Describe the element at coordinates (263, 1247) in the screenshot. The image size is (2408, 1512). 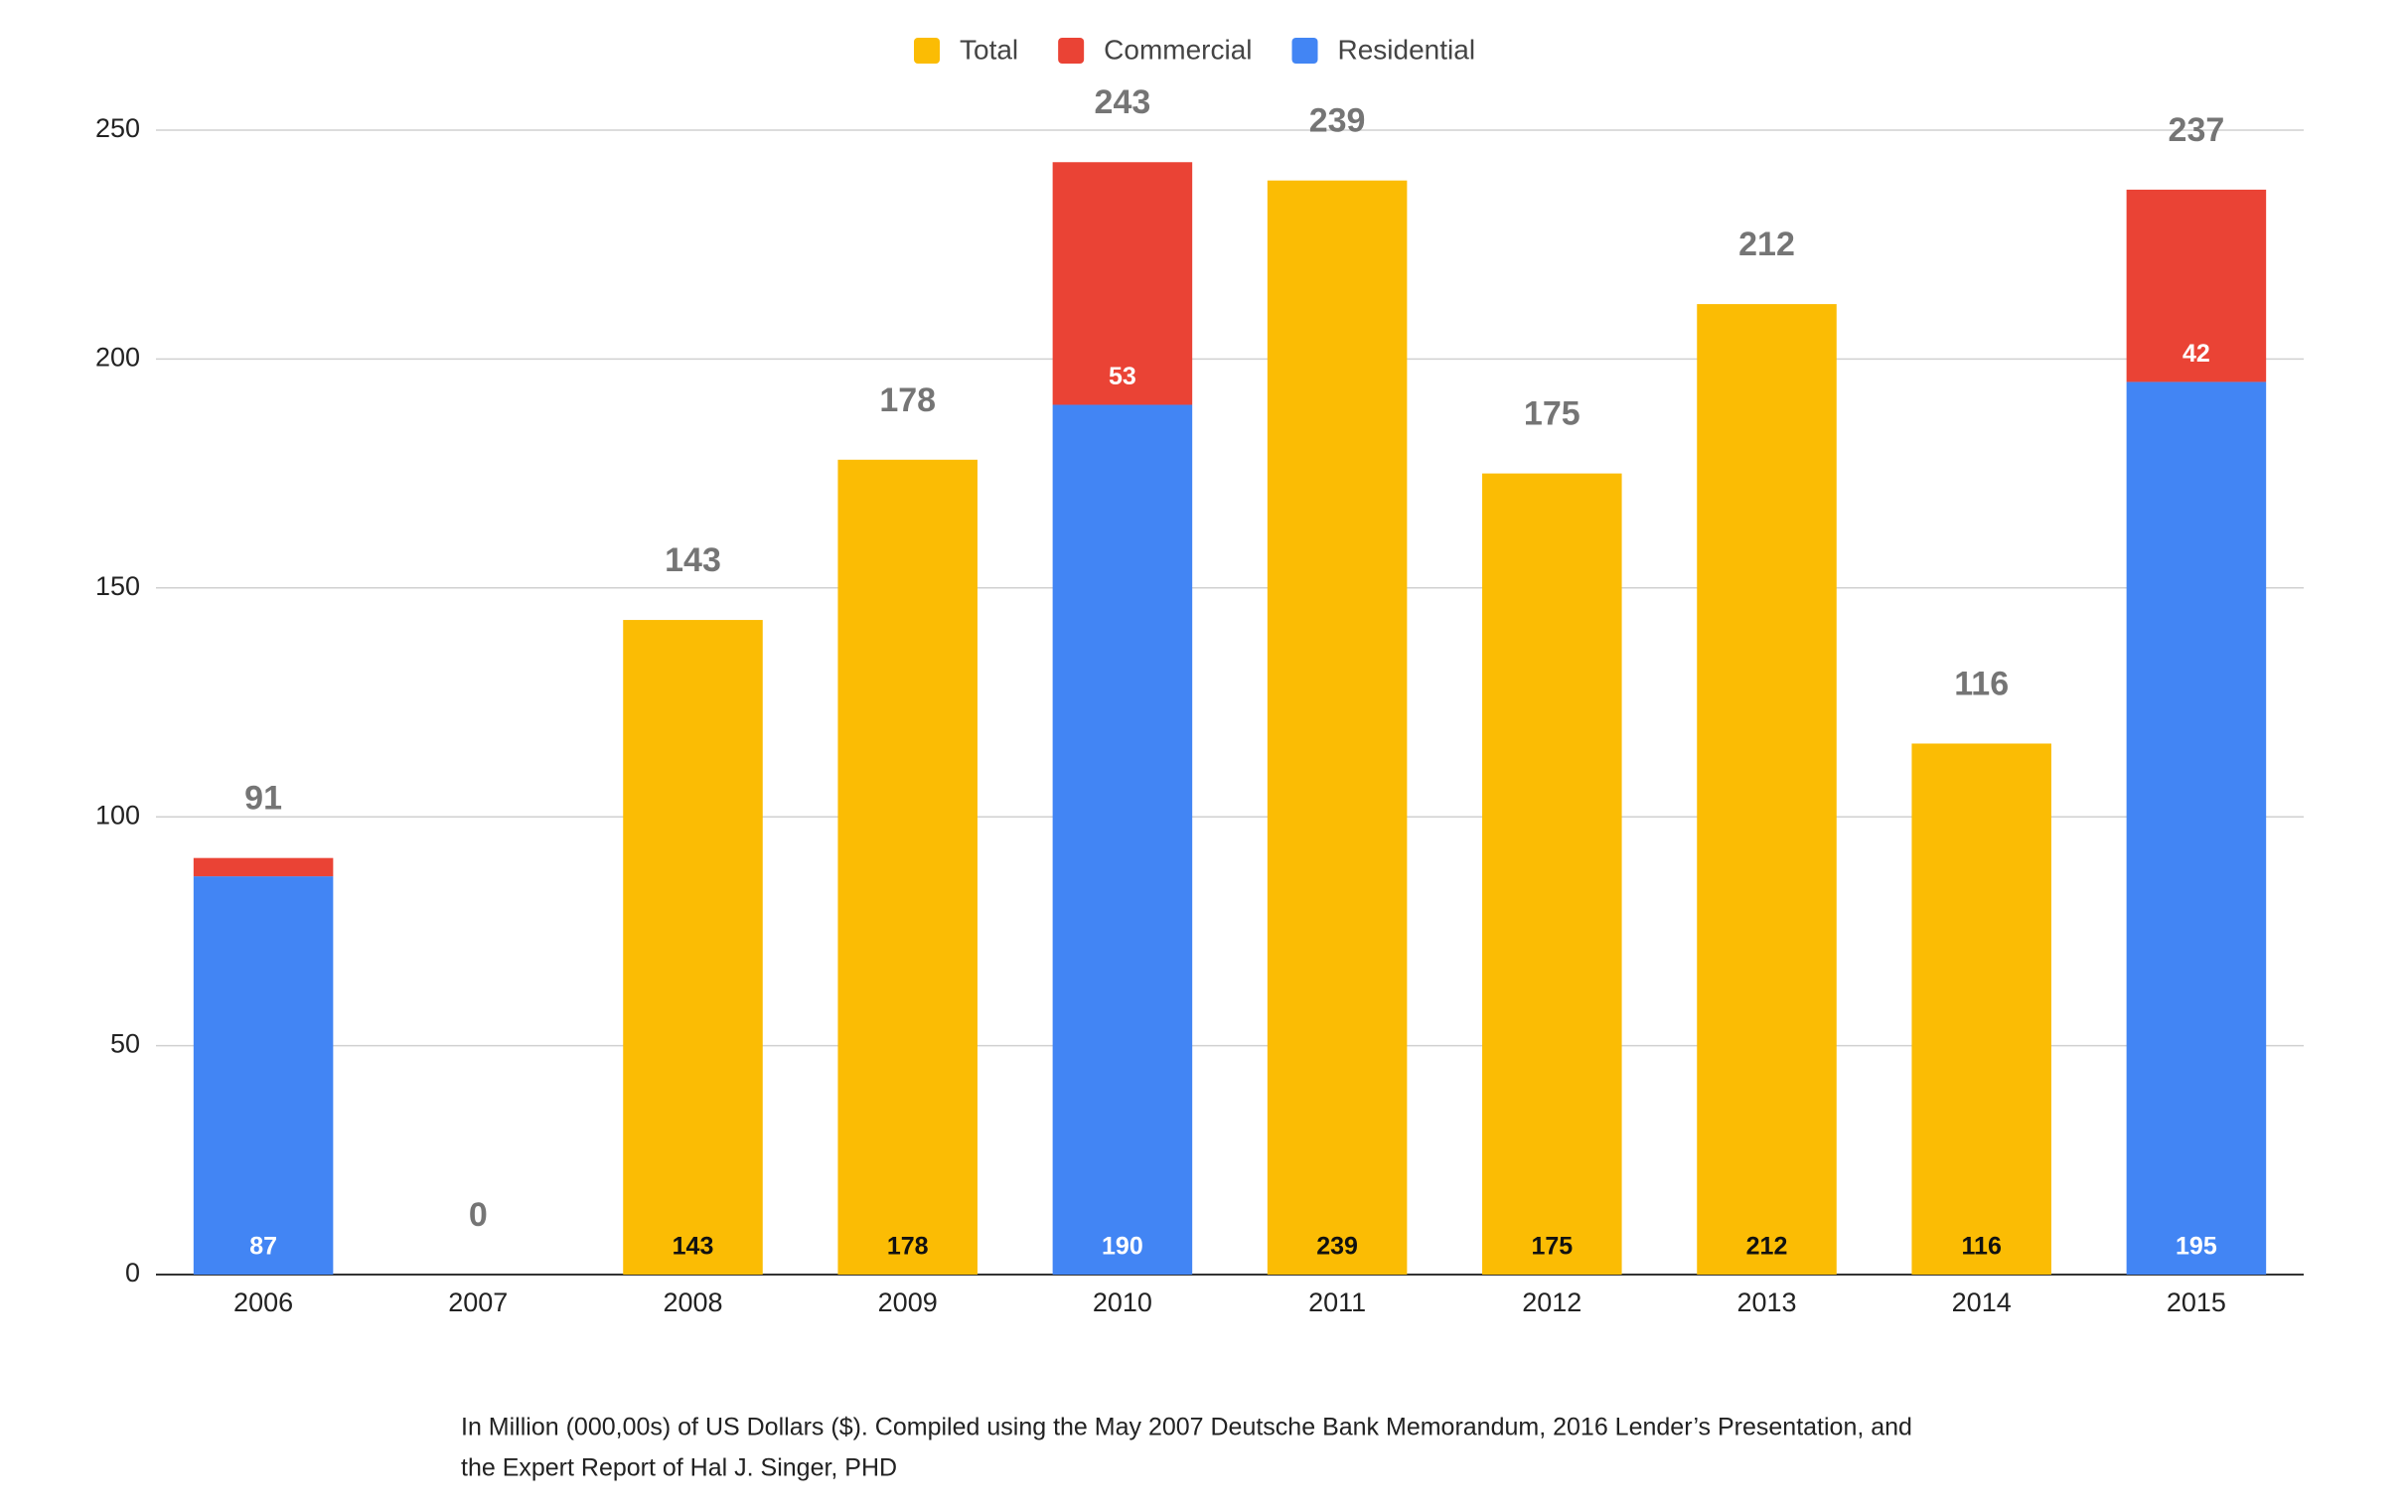
I see `data-label: 87` at that location.